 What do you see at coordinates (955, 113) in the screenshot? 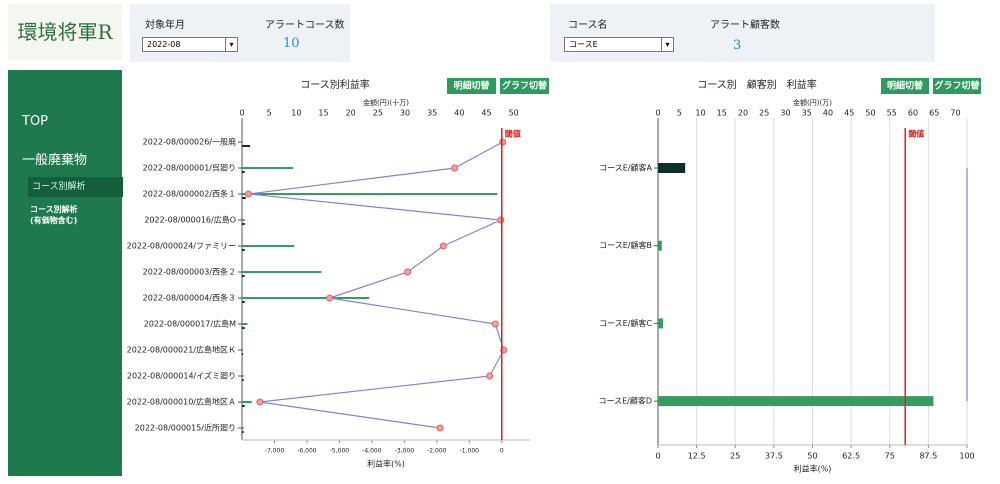
I see `top-tick-label: 70` at bounding box center [955, 113].